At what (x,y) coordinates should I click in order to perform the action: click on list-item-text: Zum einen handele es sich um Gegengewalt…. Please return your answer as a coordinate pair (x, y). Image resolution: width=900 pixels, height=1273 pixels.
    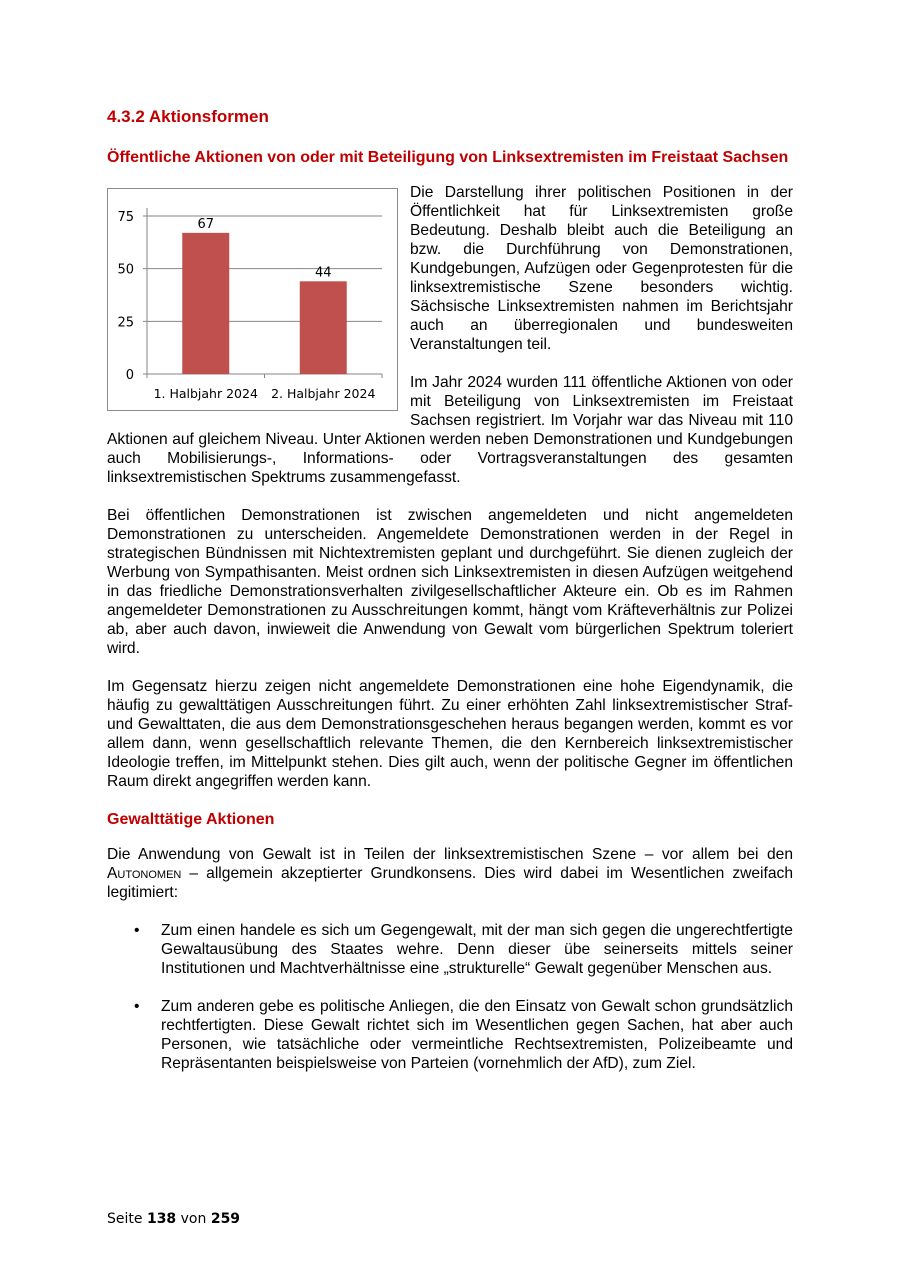
    Looking at the image, I should click on (477, 949).